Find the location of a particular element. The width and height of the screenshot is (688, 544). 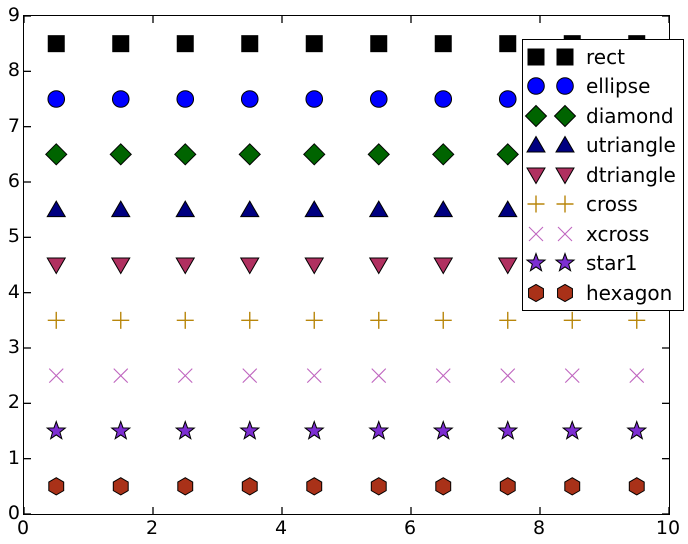

y-tick-label-9: 9 is located at coordinates (13, 15).